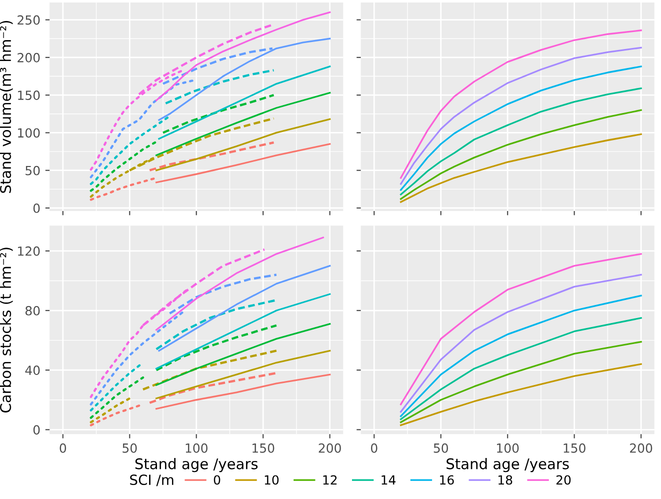  I want to click on legend-title: SCI /m, so click(152, 480).